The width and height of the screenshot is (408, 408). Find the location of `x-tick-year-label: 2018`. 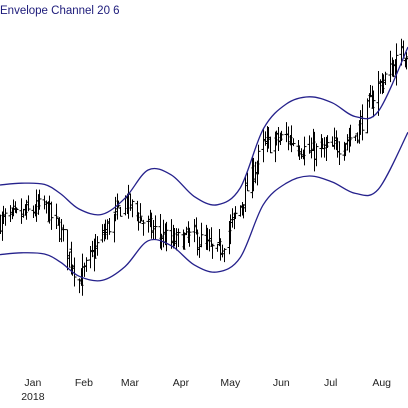

x-tick-year-label: 2018 is located at coordinates (33, 397).